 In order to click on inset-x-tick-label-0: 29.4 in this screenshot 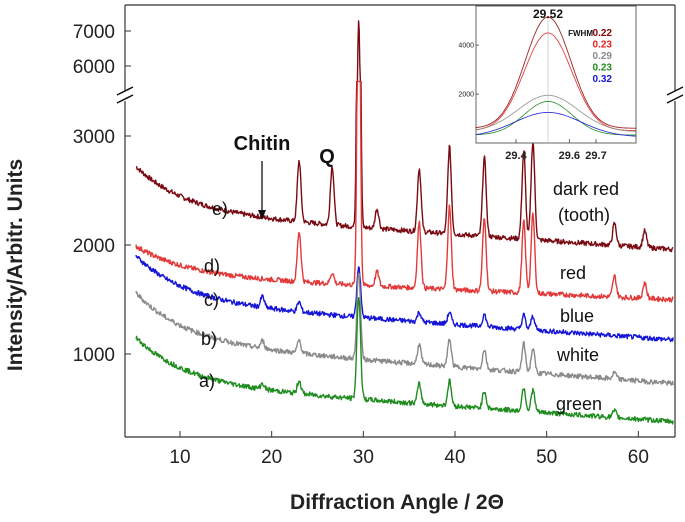, I will do `click(516, 156)`.